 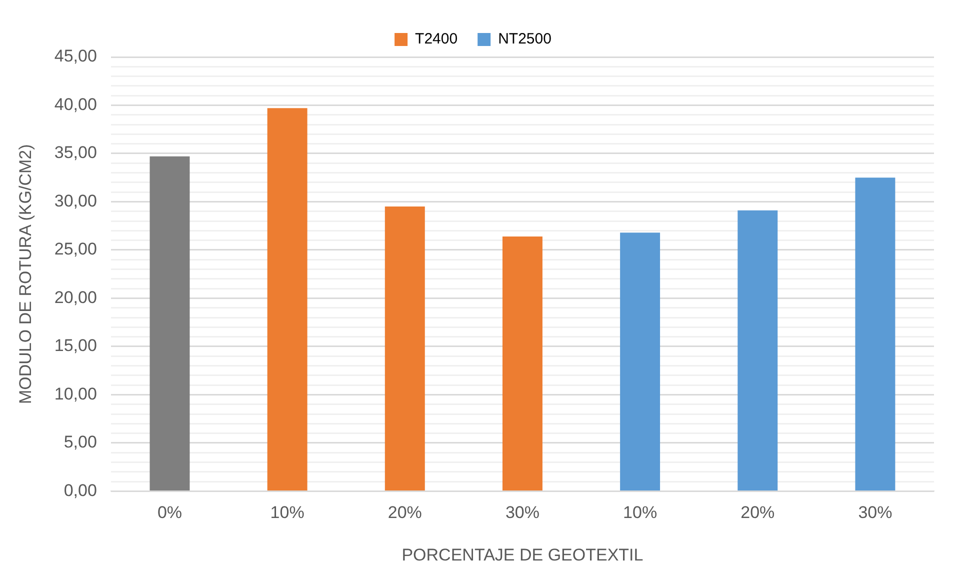 What do you see at coordinates (75, 394) in the screenshot?
I see `y-tick-label: 10,00` at bounding box center [75, 394].